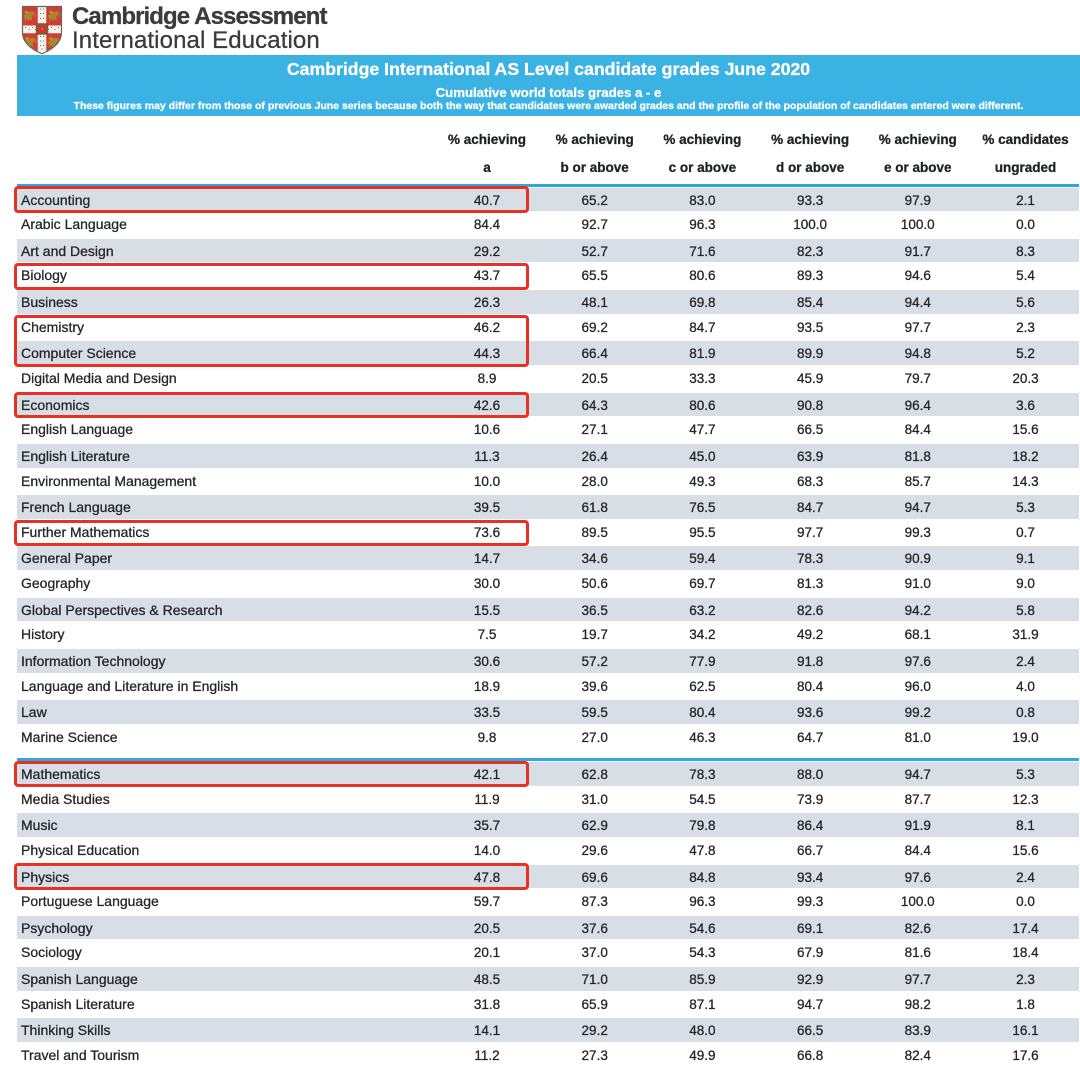 This screenshot has width=1080, height=1081. Describe the element at coordinates (918, 430) in the screenshot. I see `value-cell: 84.4` at that location.